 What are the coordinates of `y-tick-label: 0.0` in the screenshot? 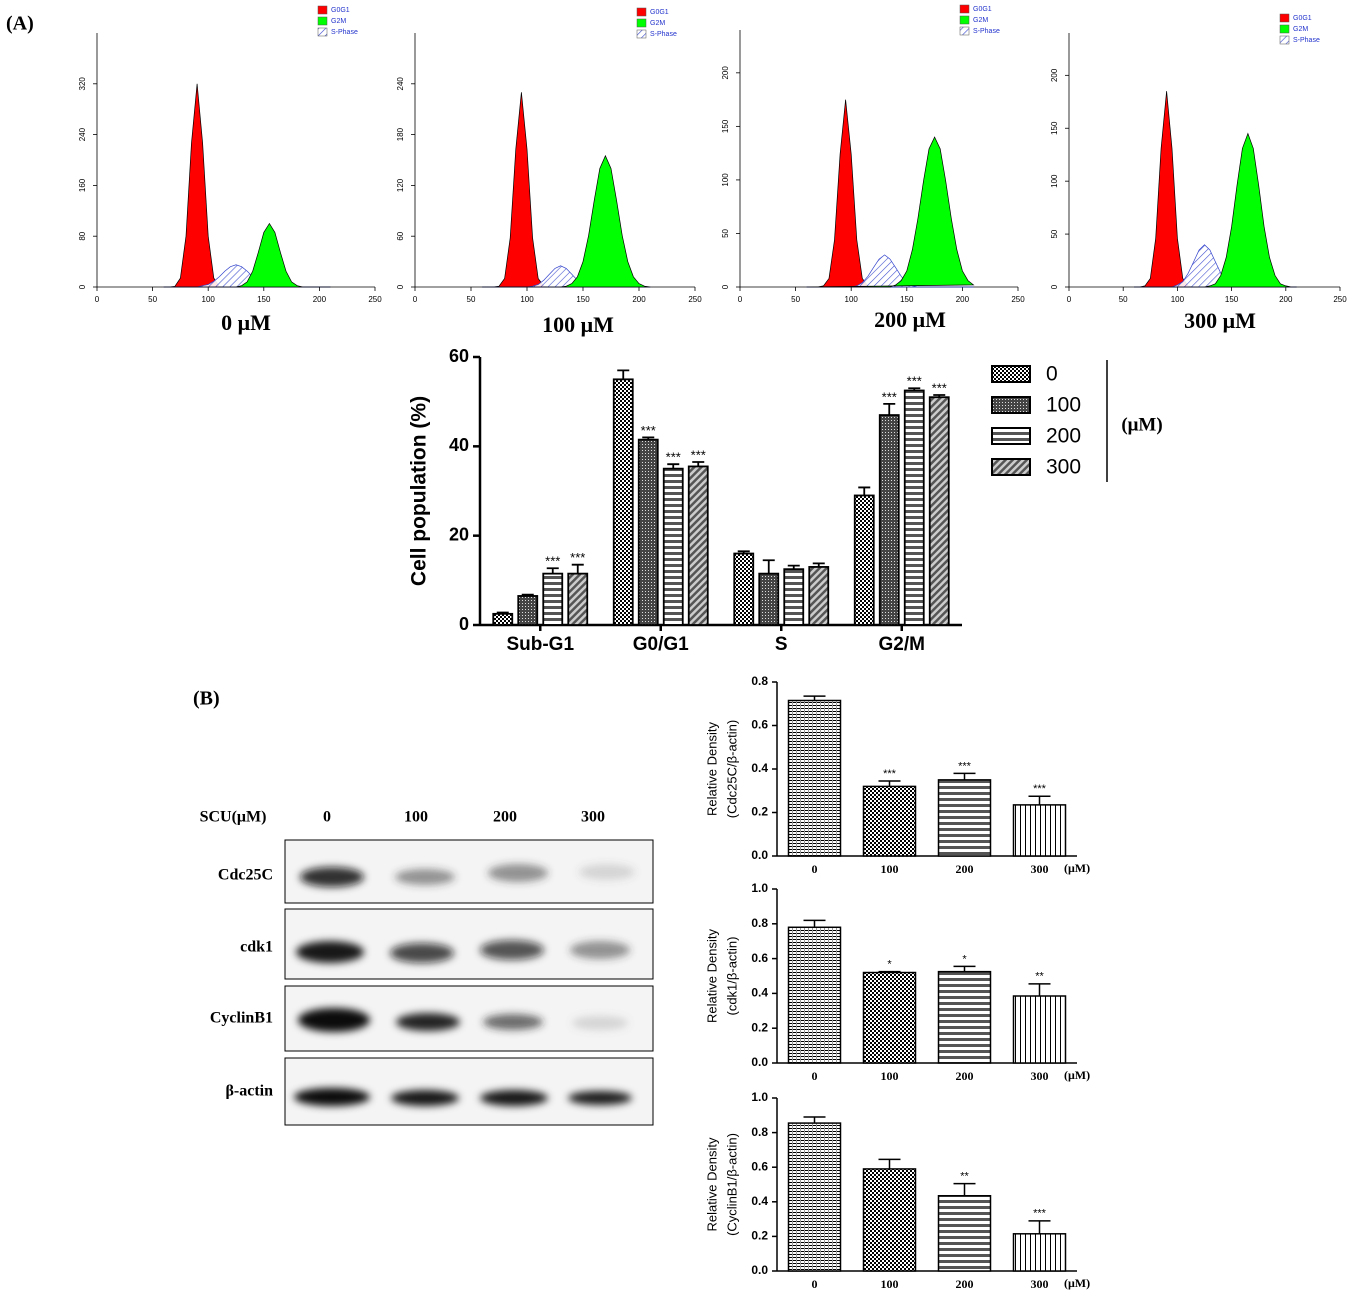 It's located at (759, 855).